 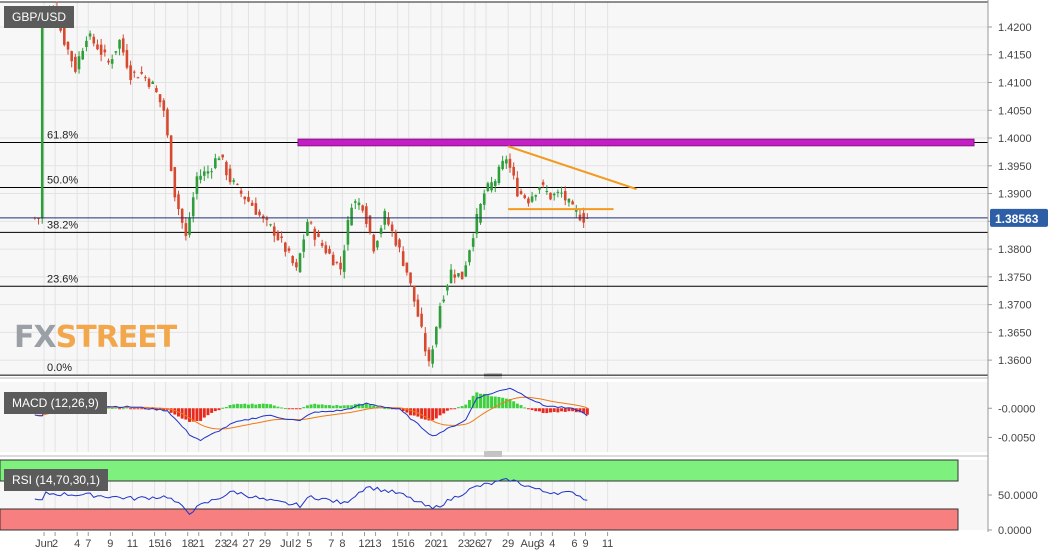 I want to click on y-tick-label: 1.3750, so click(x=1015, y=278).